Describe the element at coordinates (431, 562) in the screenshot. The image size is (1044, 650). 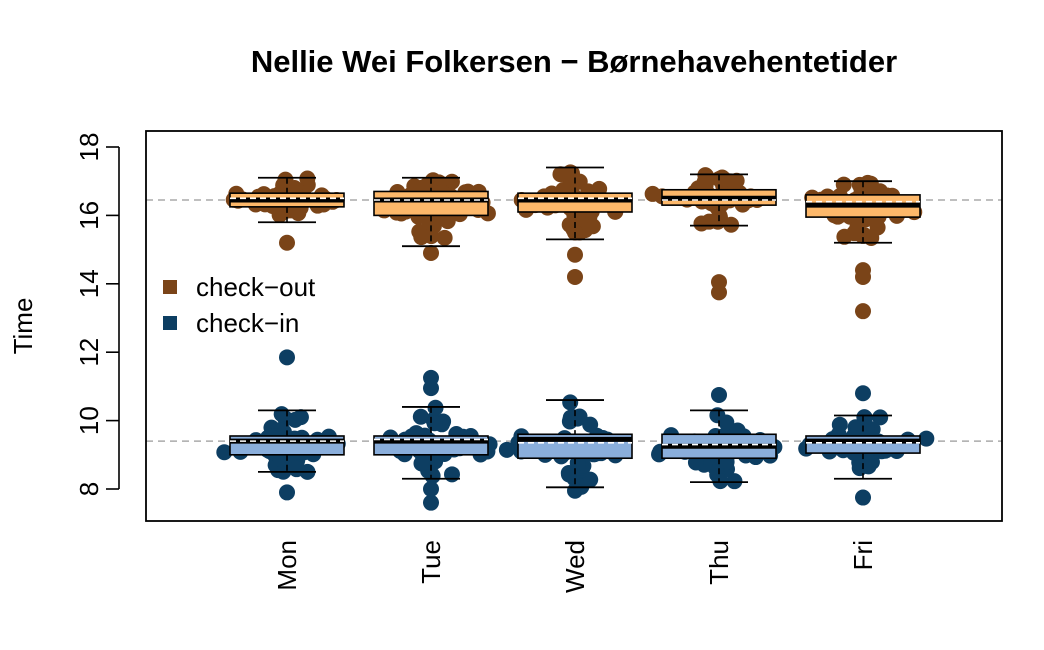
I see `x-tick-label: Tue` at that location.